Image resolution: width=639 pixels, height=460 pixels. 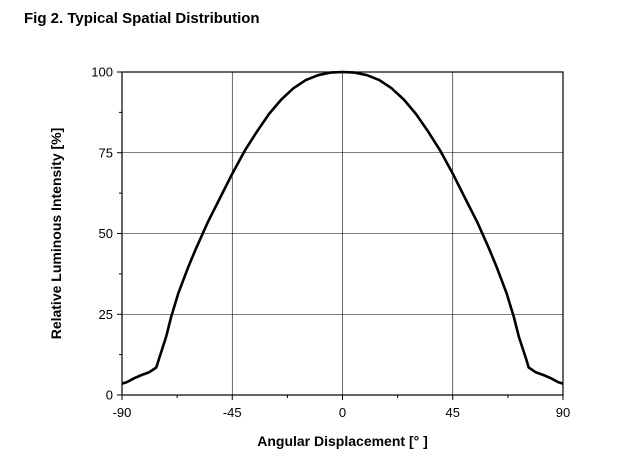 What do you see at coordinates (102, 72) in the screenshot?
I see `y-tick-label: 100` at bounding box center [102, 72].